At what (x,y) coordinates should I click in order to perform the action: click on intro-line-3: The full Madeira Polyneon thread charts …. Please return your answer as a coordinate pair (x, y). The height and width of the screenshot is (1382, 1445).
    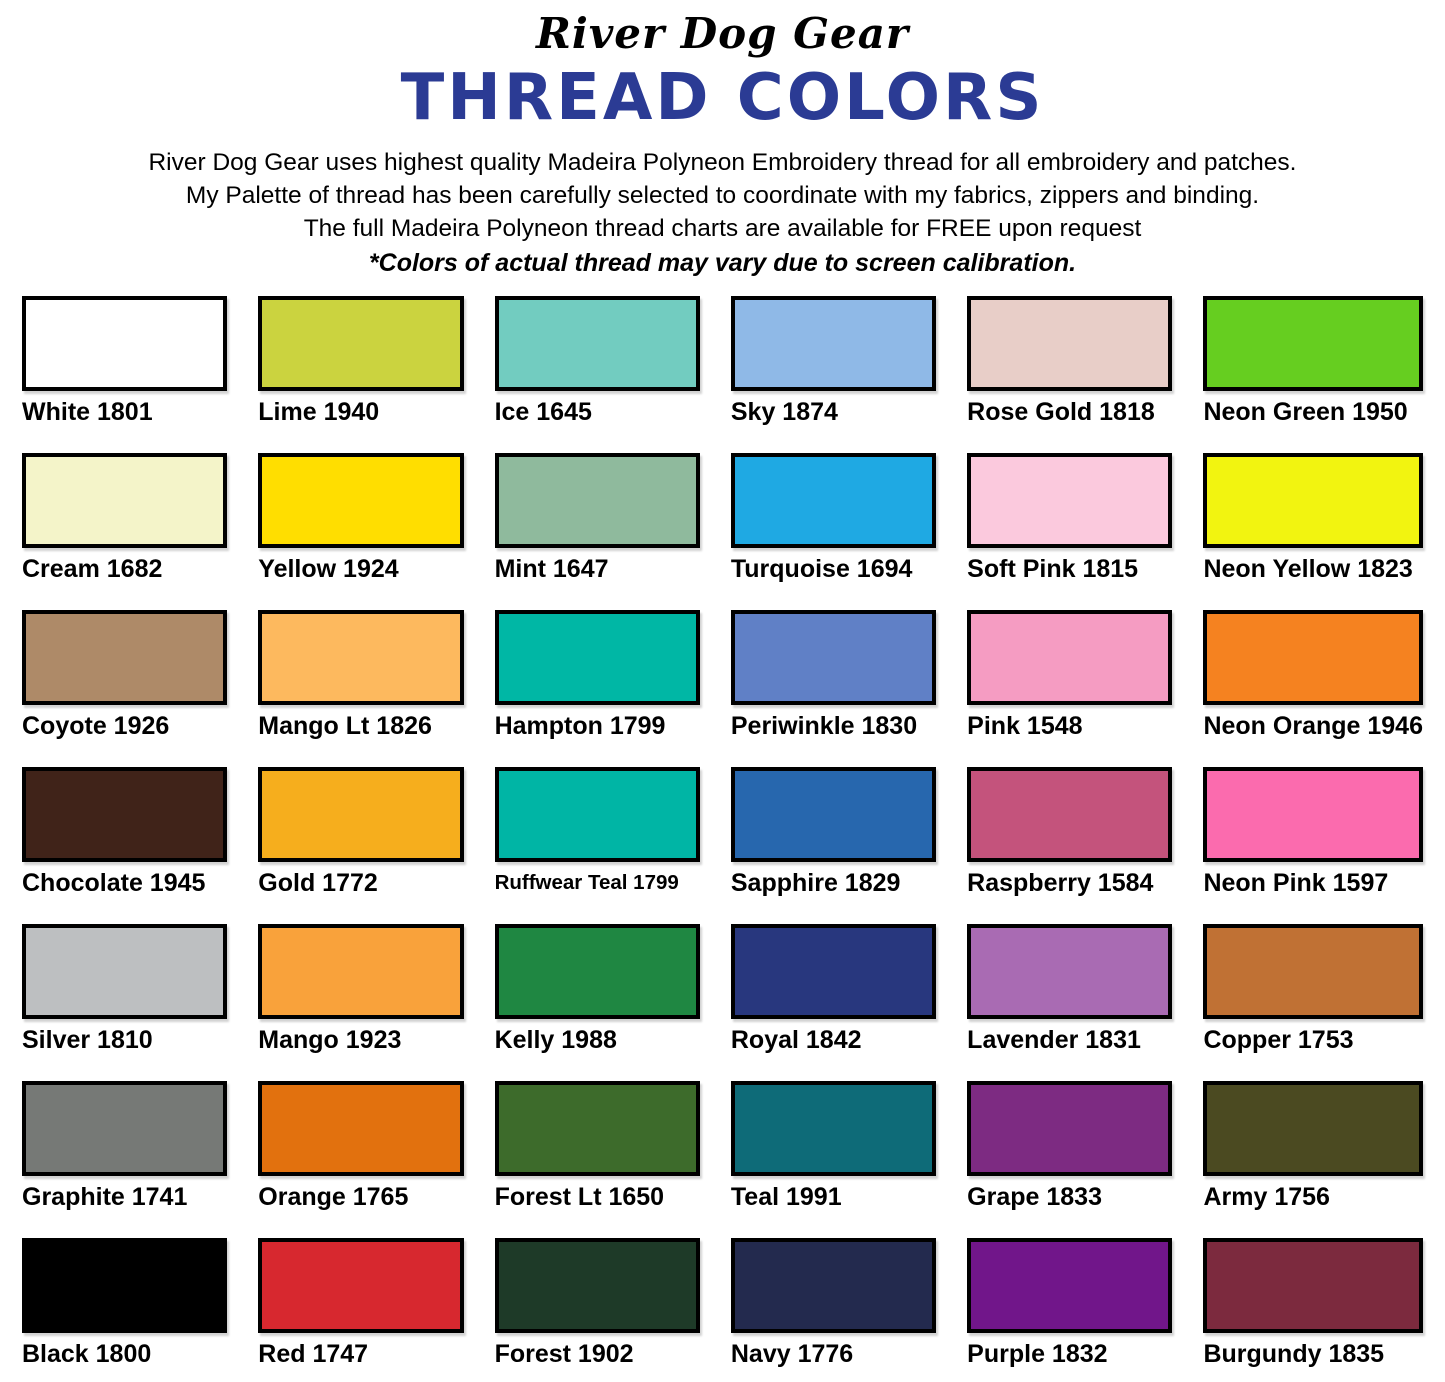
    Looking at the image, I should click on (722, 228).